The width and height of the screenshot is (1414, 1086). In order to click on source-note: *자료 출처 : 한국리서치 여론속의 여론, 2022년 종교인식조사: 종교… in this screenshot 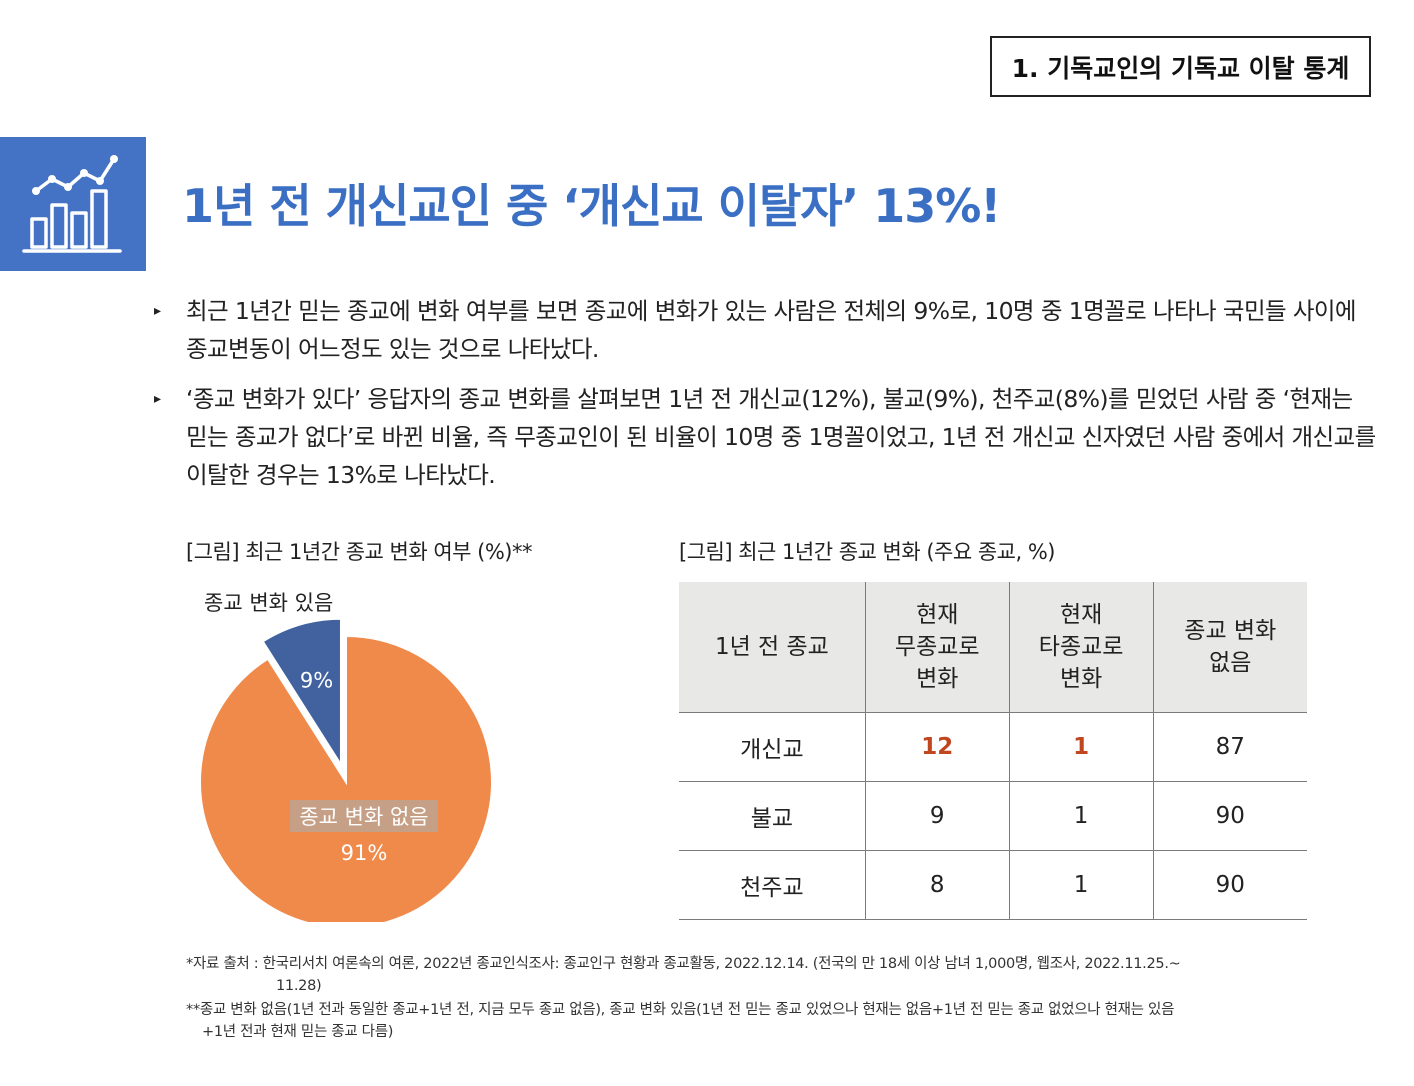, I will do `click(771, 975)`.